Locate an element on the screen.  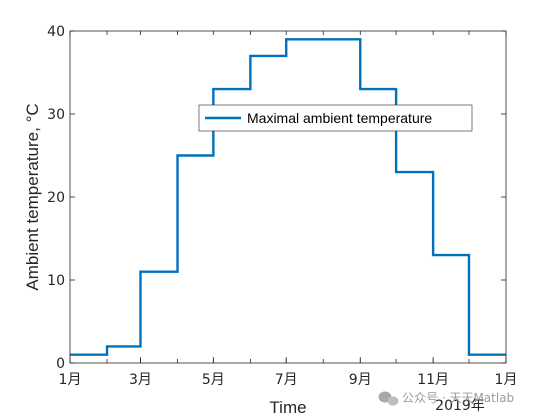
y-tick-label: 20 is located at coordinates (56, 198).